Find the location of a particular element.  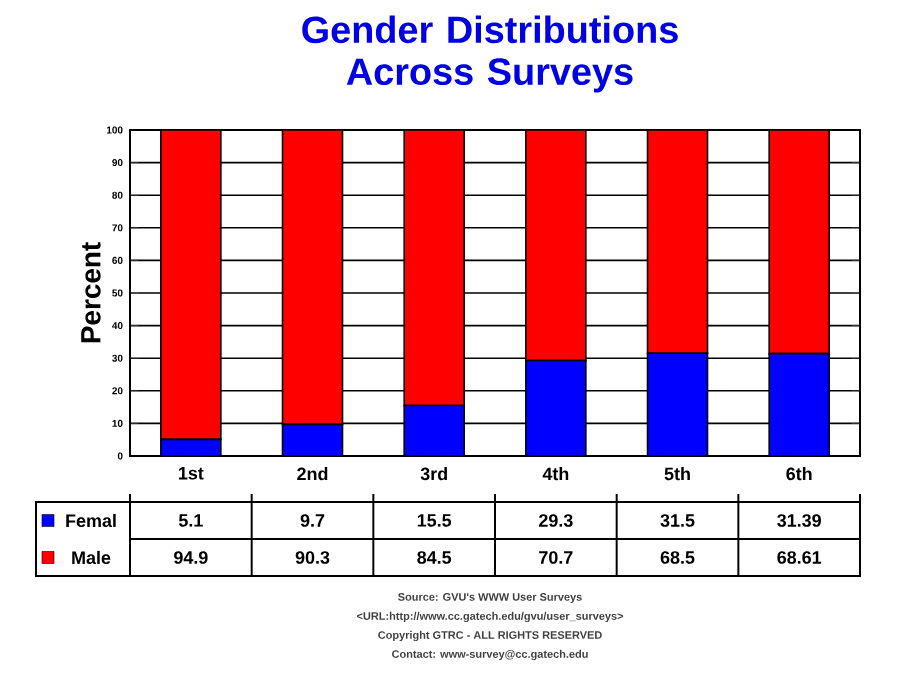

x-tick-label: 4th is located at coordinates (555, 474).